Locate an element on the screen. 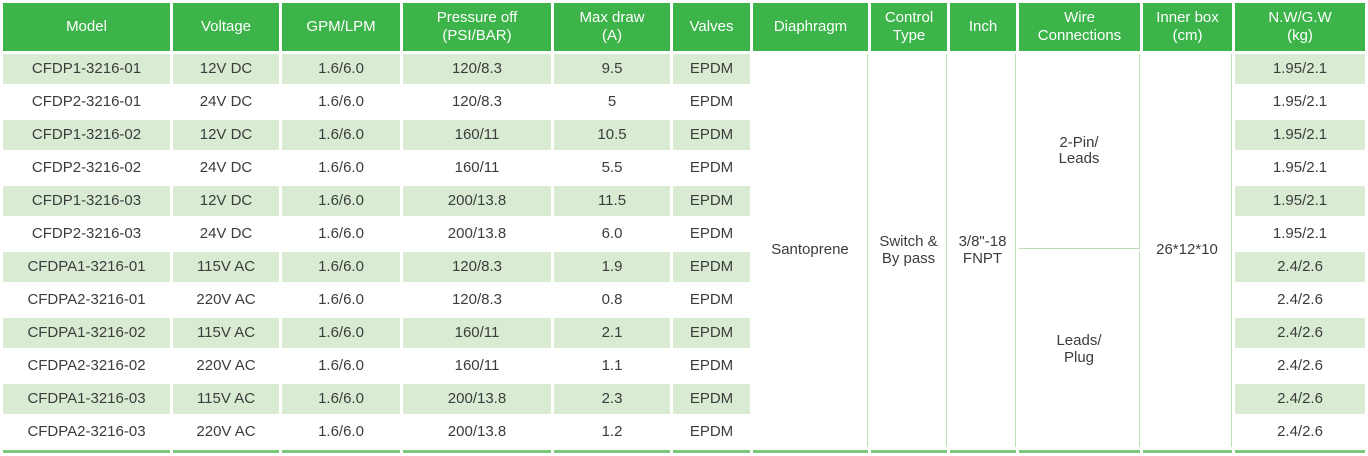 This screenshot has width=1368, height=456. cell-model: CFDP1-3216-02 is located at coordinates (86, 135).